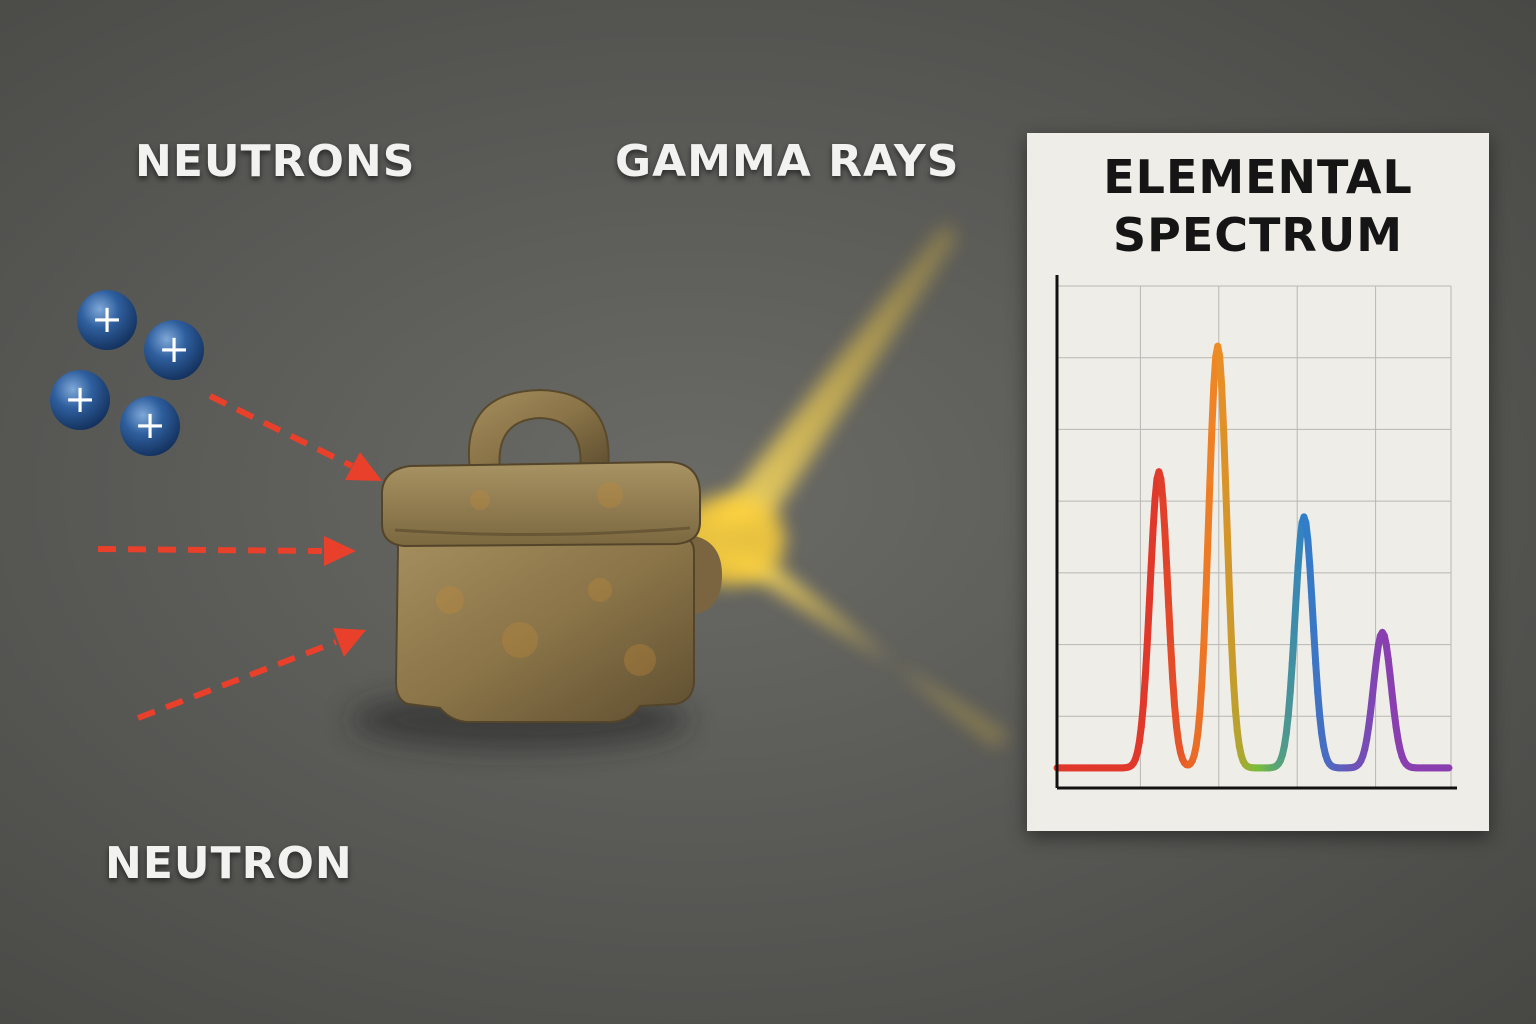  What do you see at coordinates (210, 550) in the screenshot?
I see `arrow-middle` at bounding box center [210, 550].